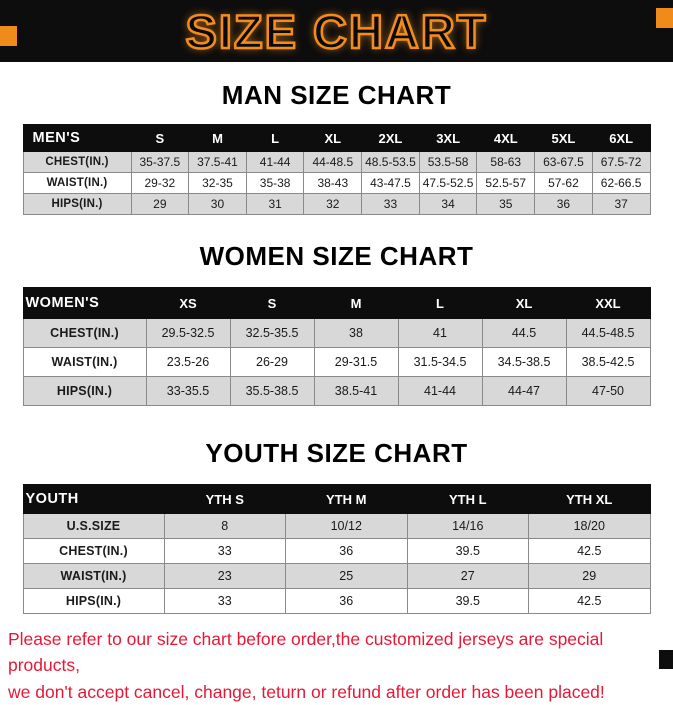 Image resolution: width=673 pixels, height=705 pixels. Describe the element at coordinates (275, 204) in the screenshot. I see `value-cell: 31` at that location.